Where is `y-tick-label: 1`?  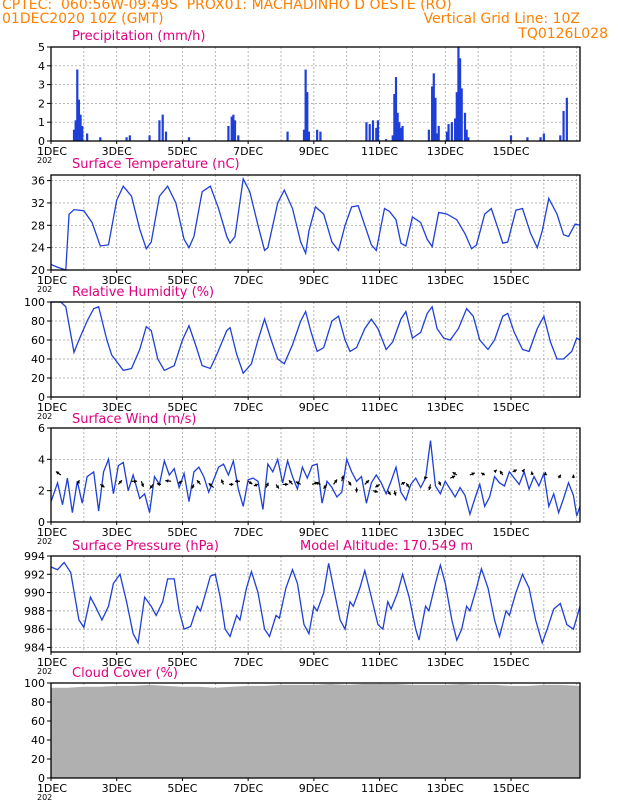
y-tick-label: 1 is located at coordinates (41, 122).